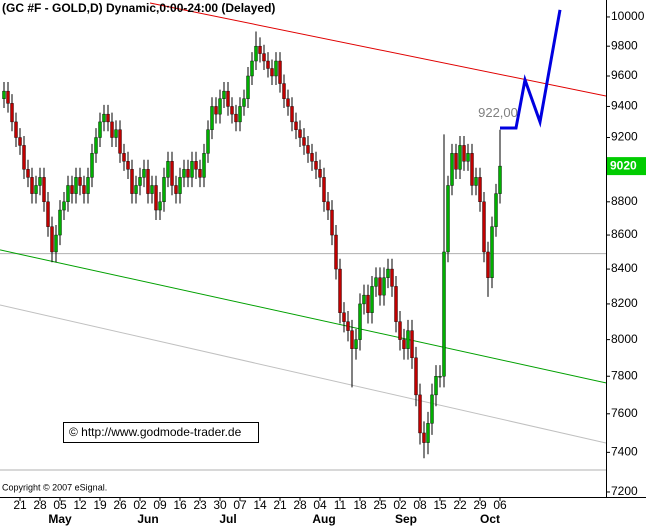 Image resolution: width=646 pixels, height=526 pixels. I want to click on x-tick-label: 18, so click(360, 505).